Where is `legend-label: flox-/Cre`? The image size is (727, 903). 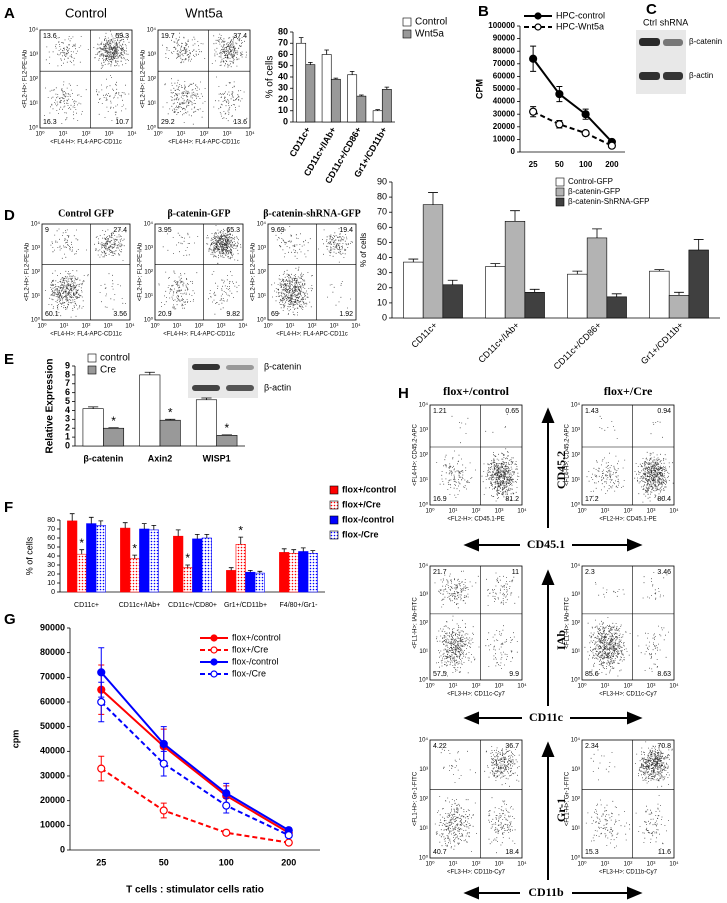
legend-label: flox-/Cre is located at coordinates (249, 673).